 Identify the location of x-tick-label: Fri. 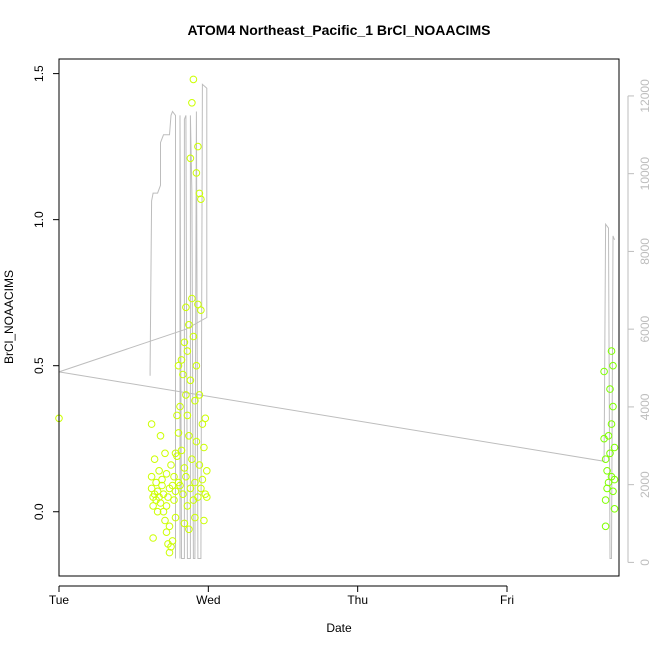
(507, 600).